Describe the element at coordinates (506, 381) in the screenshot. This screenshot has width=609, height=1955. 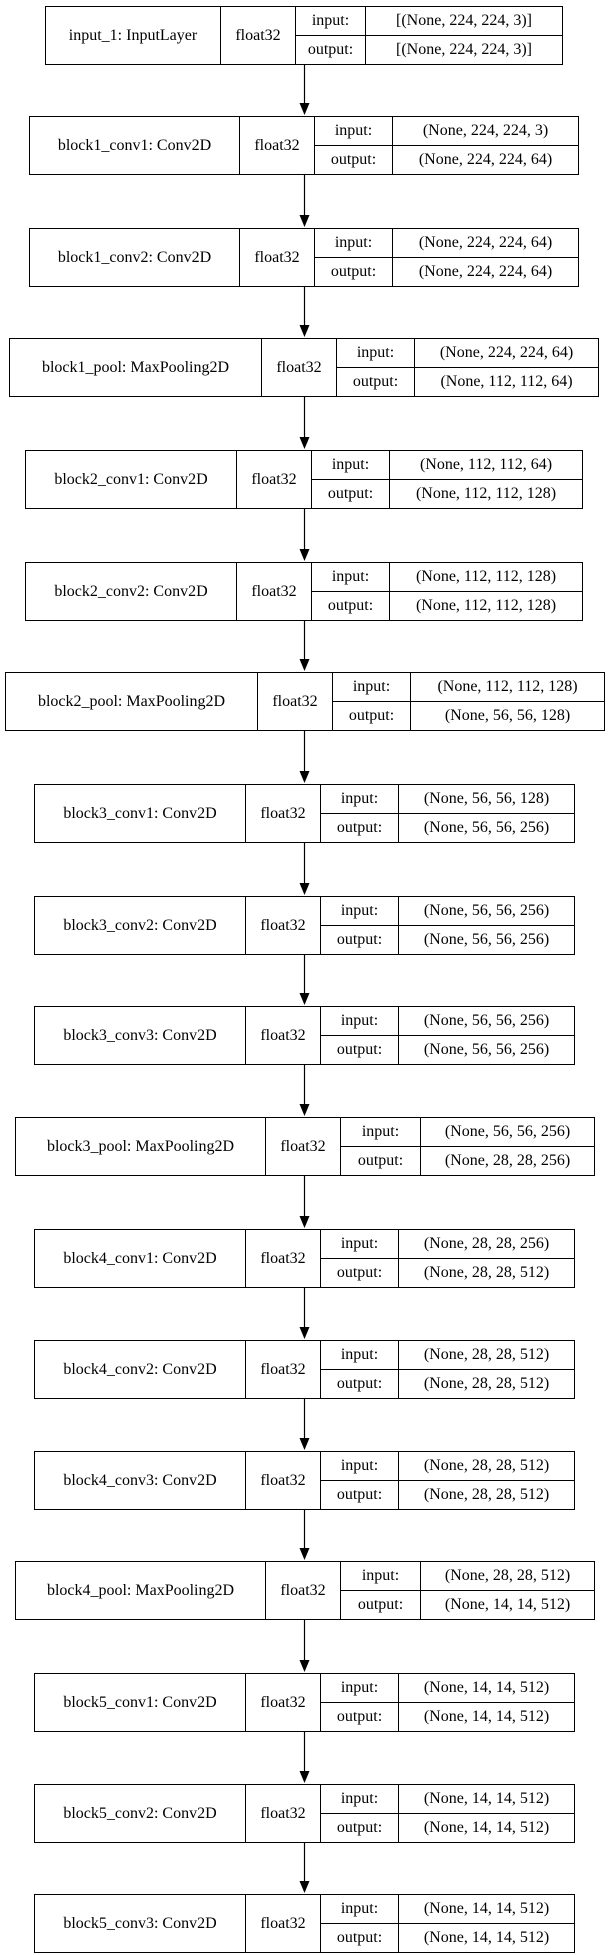
I see `layer-output-shape: (None, 112, 112, 64)` at that location.